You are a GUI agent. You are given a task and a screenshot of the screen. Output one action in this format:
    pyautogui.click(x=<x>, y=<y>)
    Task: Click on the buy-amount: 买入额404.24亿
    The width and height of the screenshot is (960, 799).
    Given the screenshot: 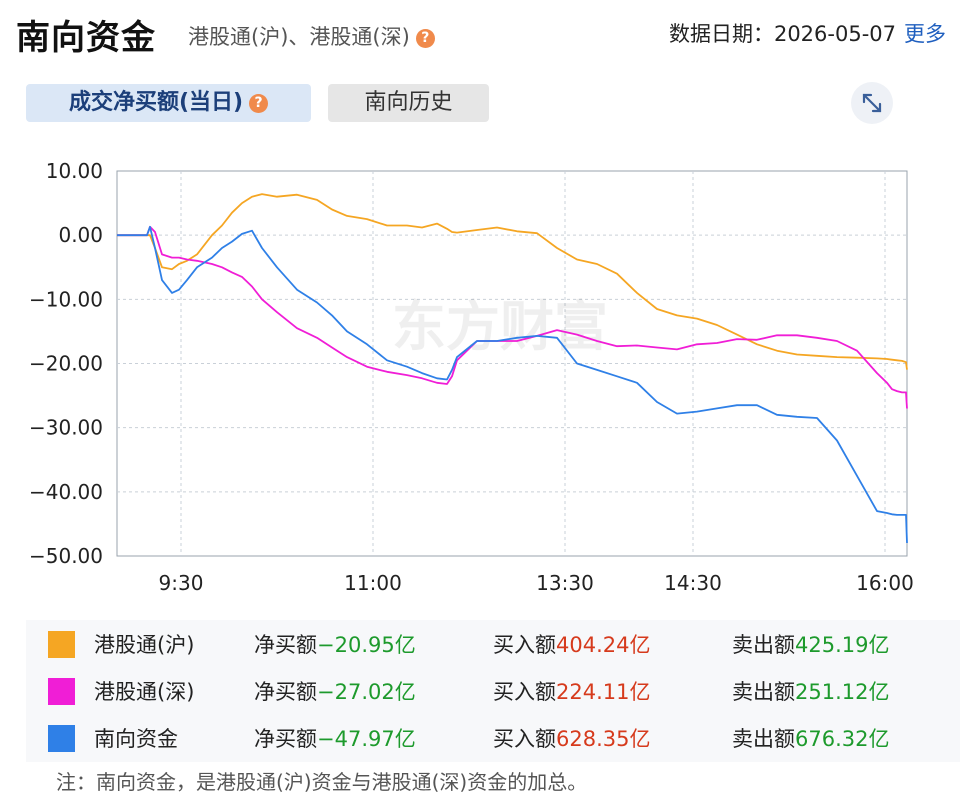 What is the action you would take?
    pyautogui.click(x=571, y=644)
    